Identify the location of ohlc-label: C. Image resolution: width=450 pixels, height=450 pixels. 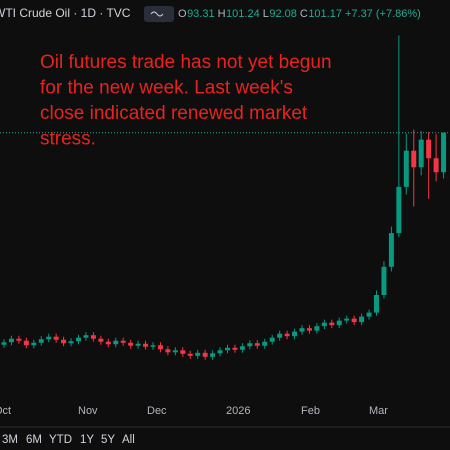
(304, 14).